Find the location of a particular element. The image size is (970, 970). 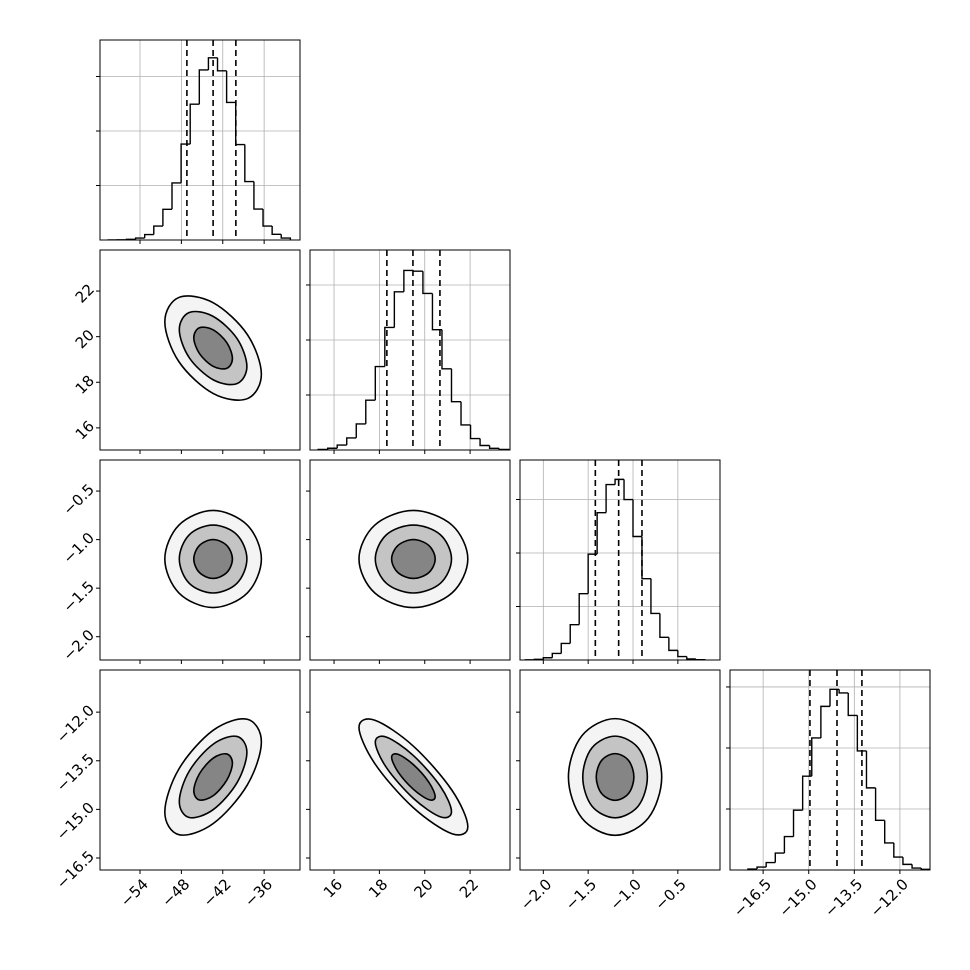

x-tick-label: 20 is located at coordinates (424, 888).